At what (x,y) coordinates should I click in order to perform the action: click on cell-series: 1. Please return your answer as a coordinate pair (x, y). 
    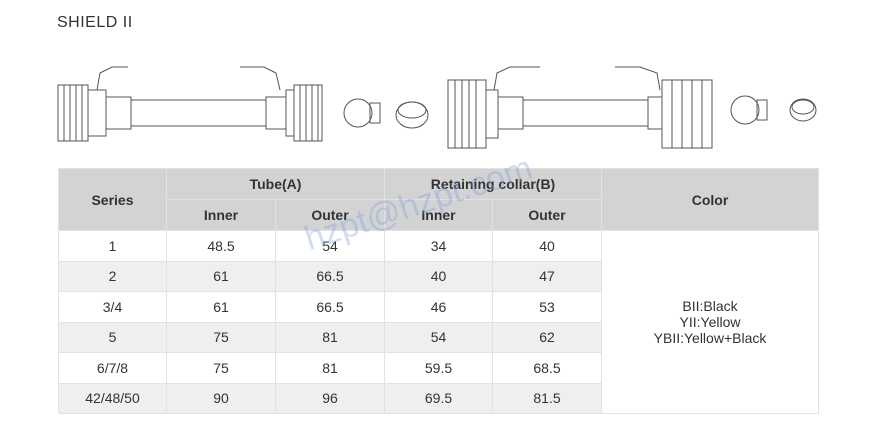
    Looking at the image, I should click on (112, 246).